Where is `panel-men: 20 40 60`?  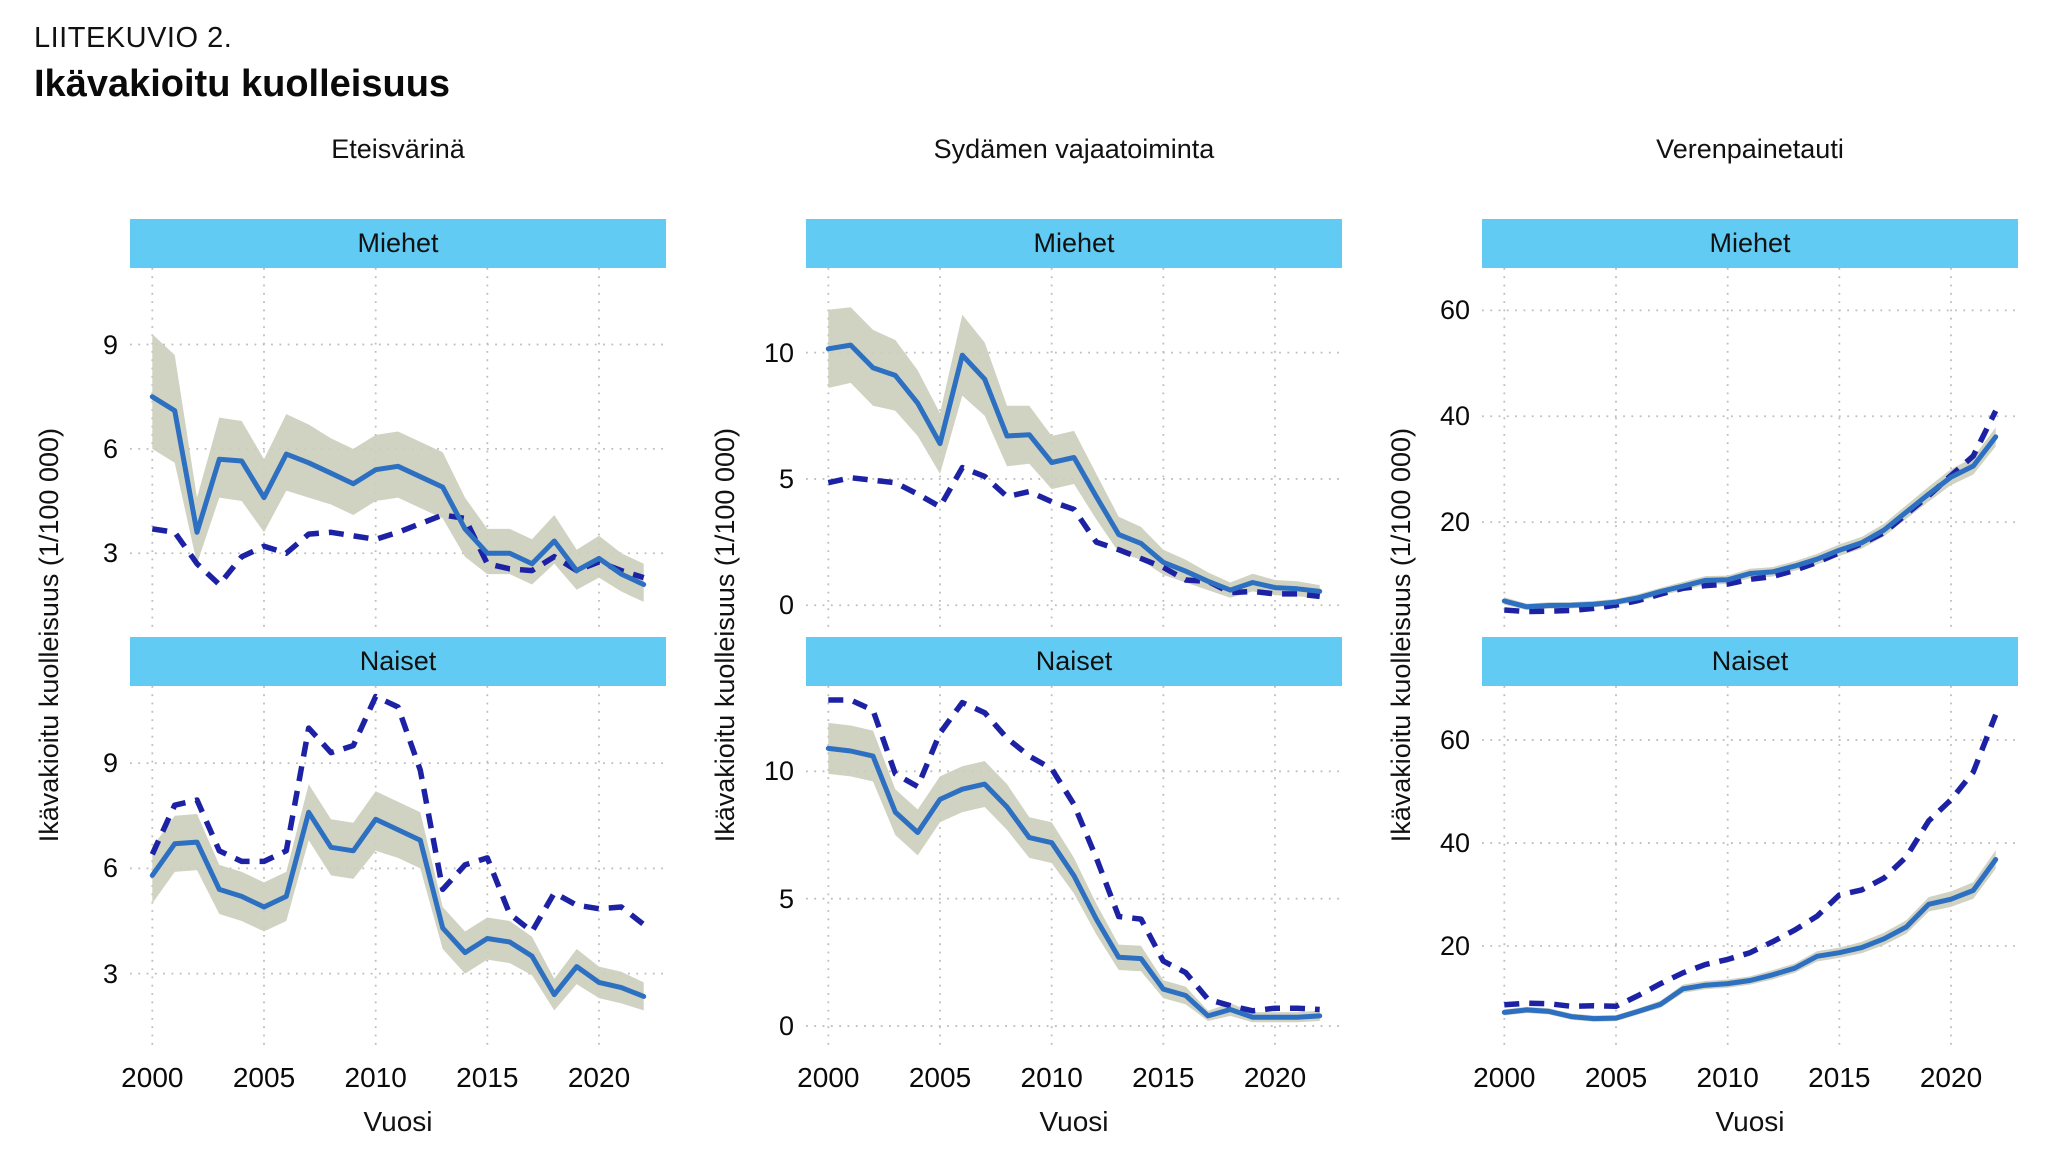
panel-men: 20 40 60 is located at coordinates (1719, 448).